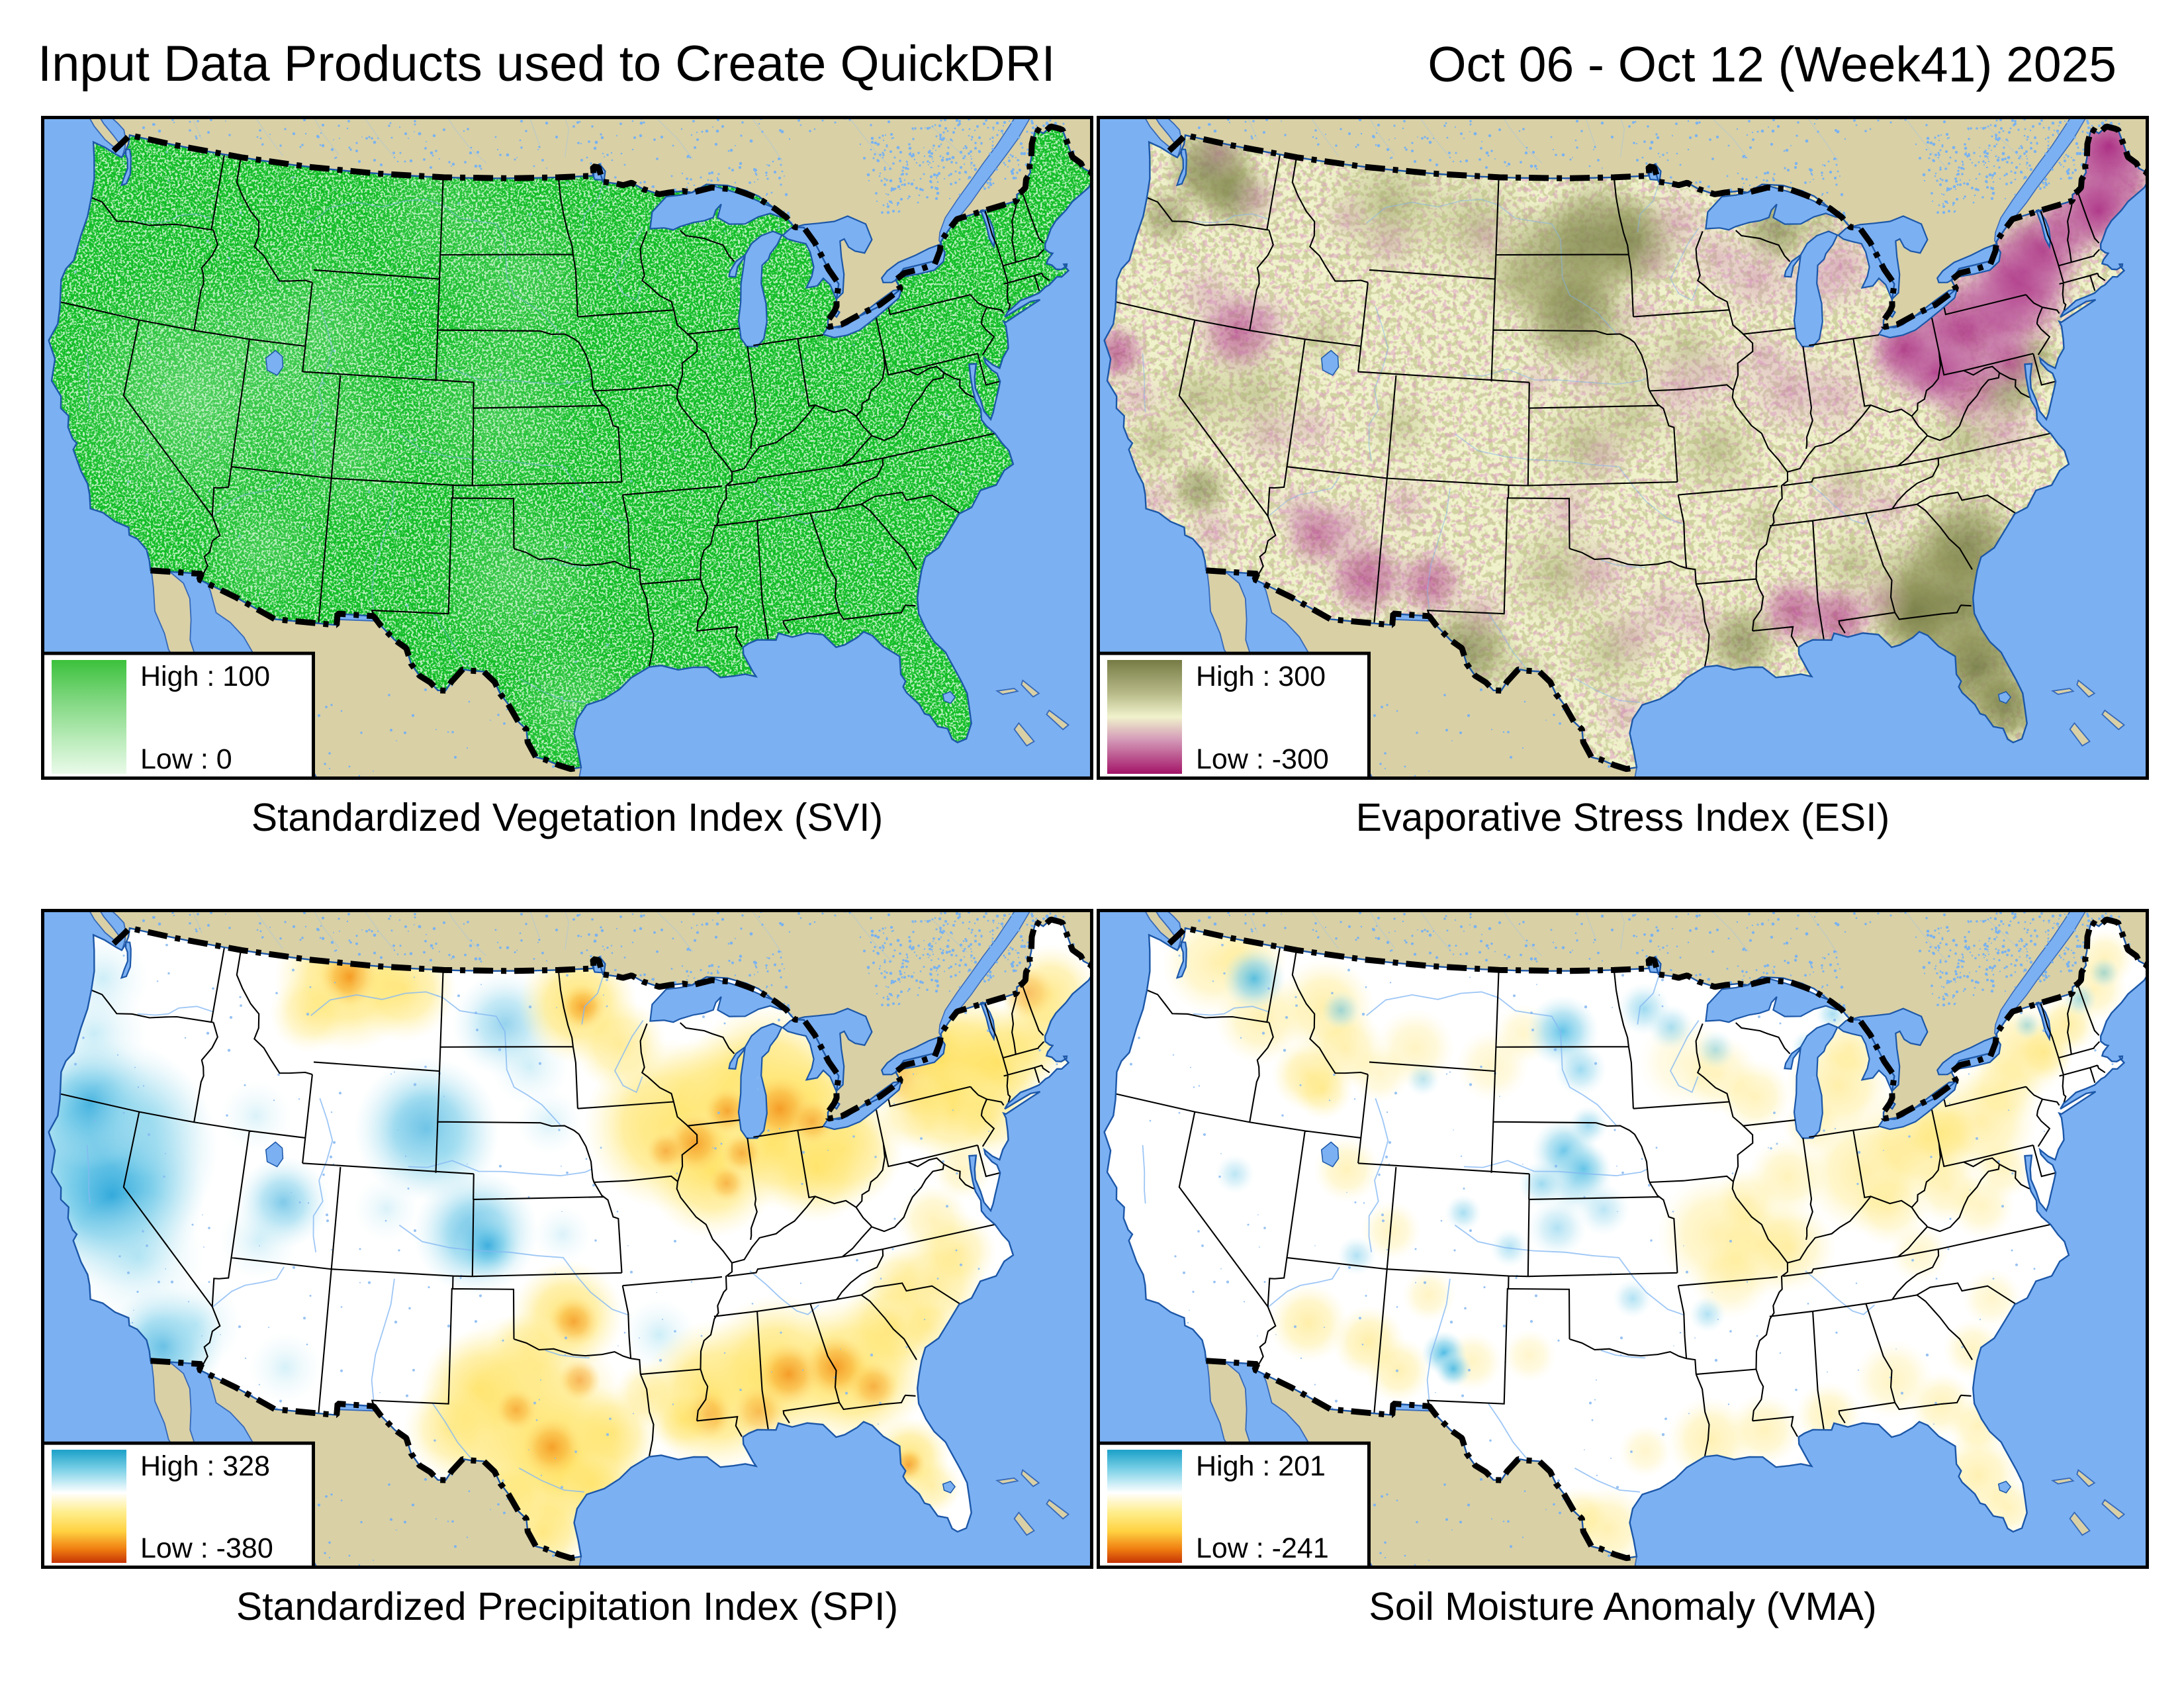 The image size is (2184, 1688). What do you see at coordinates (1262, 1548) in the screenshot?
I see `svg-text: Low : -241` at bounding box center [1262, 1548].